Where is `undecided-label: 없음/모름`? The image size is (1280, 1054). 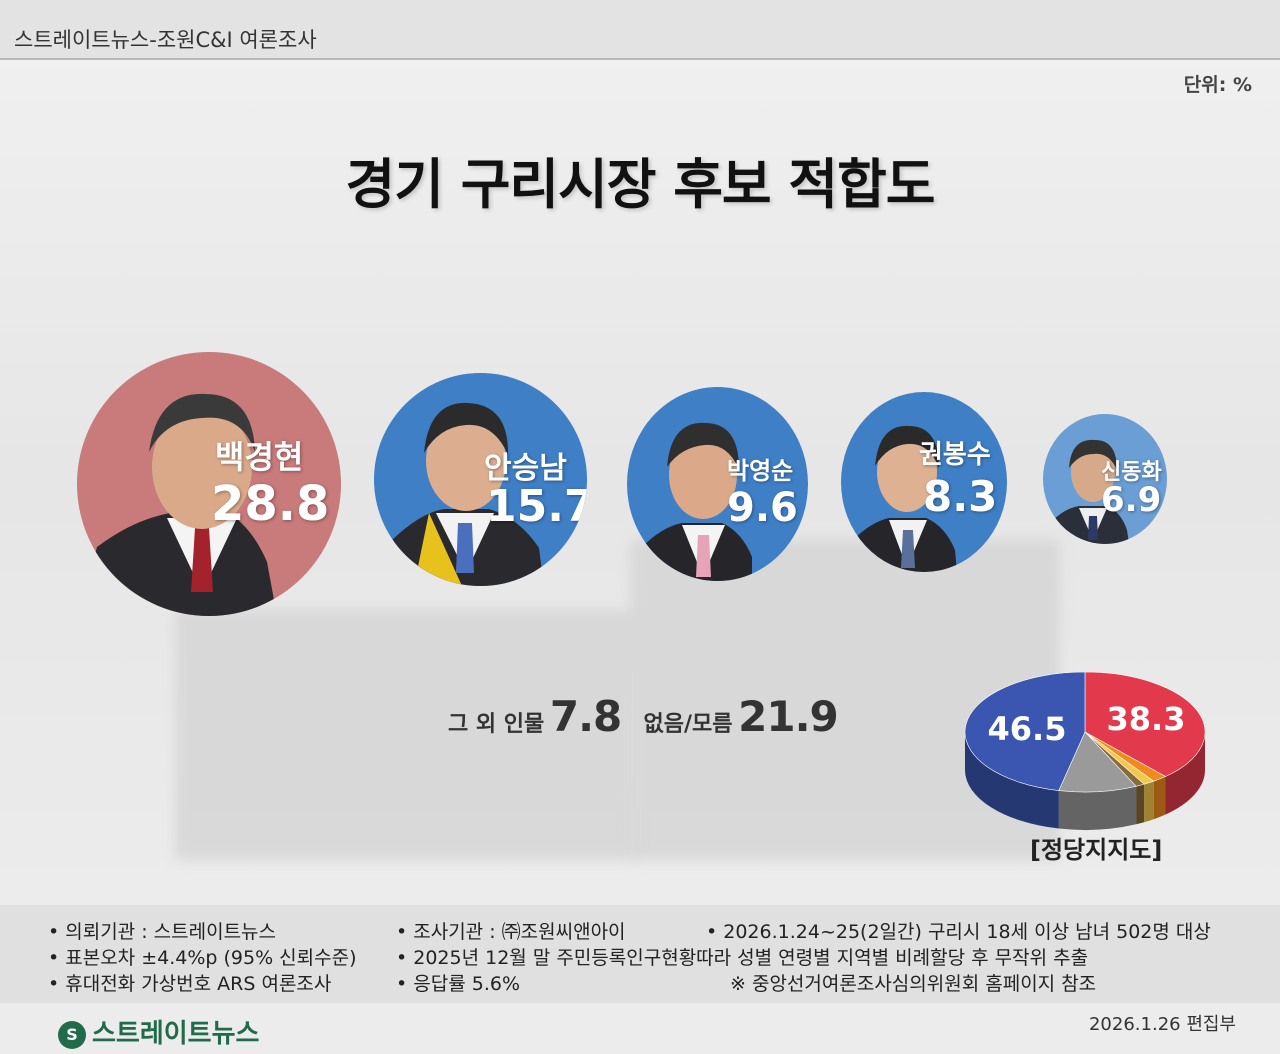
undecided-label: 없음/모름 is located at coordinates (688, 724).